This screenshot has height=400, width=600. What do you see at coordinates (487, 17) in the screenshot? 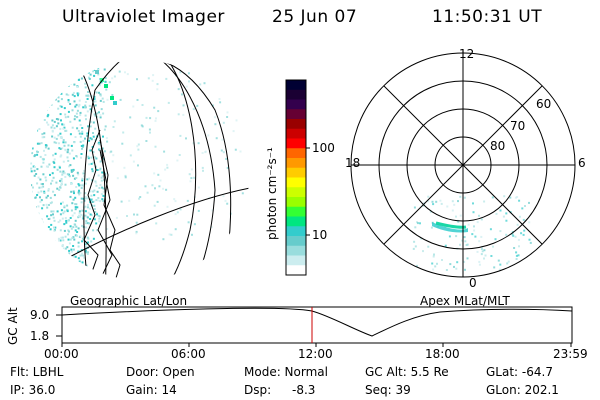
I see `image-time: 11:50:31 UT` at bounding box center [487, 17].